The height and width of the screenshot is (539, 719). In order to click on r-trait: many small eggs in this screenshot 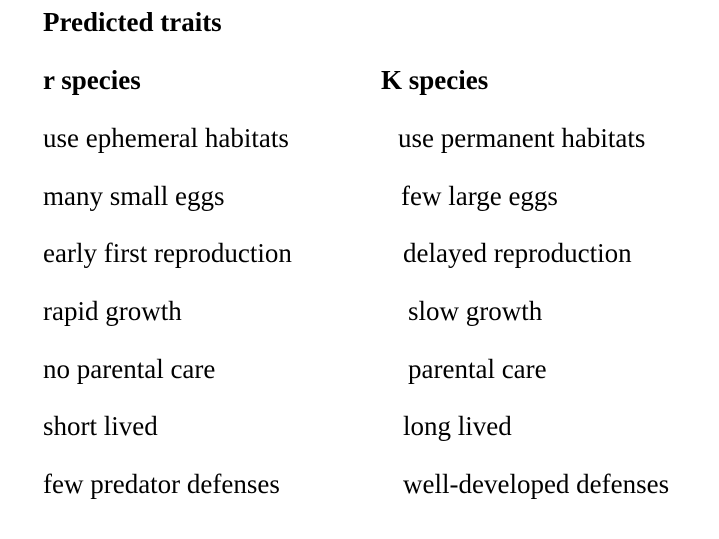, I will do `click(134, 196)`.